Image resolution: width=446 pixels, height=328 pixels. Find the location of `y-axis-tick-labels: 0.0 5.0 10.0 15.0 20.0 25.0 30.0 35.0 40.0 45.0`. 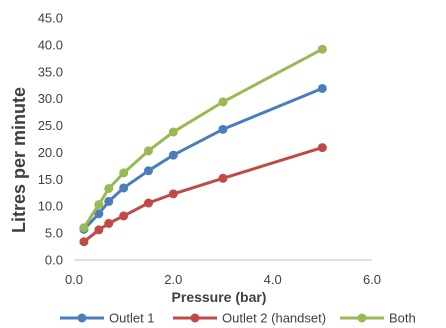

y-axis-tick-labels: 0.0 5.0 10.0 15.0 20.0 25.0 30.0 35.0 40.0 45.0 is located at coordinates (50, 139).